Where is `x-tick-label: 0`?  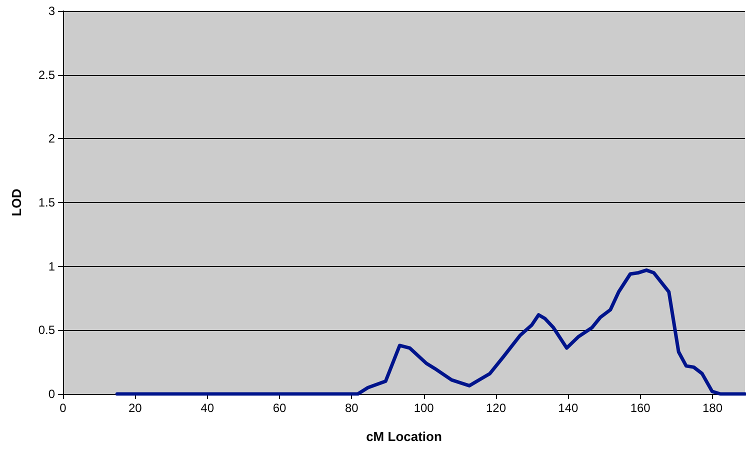
x-tick-label: 0 is located at coordinates (63, 408).